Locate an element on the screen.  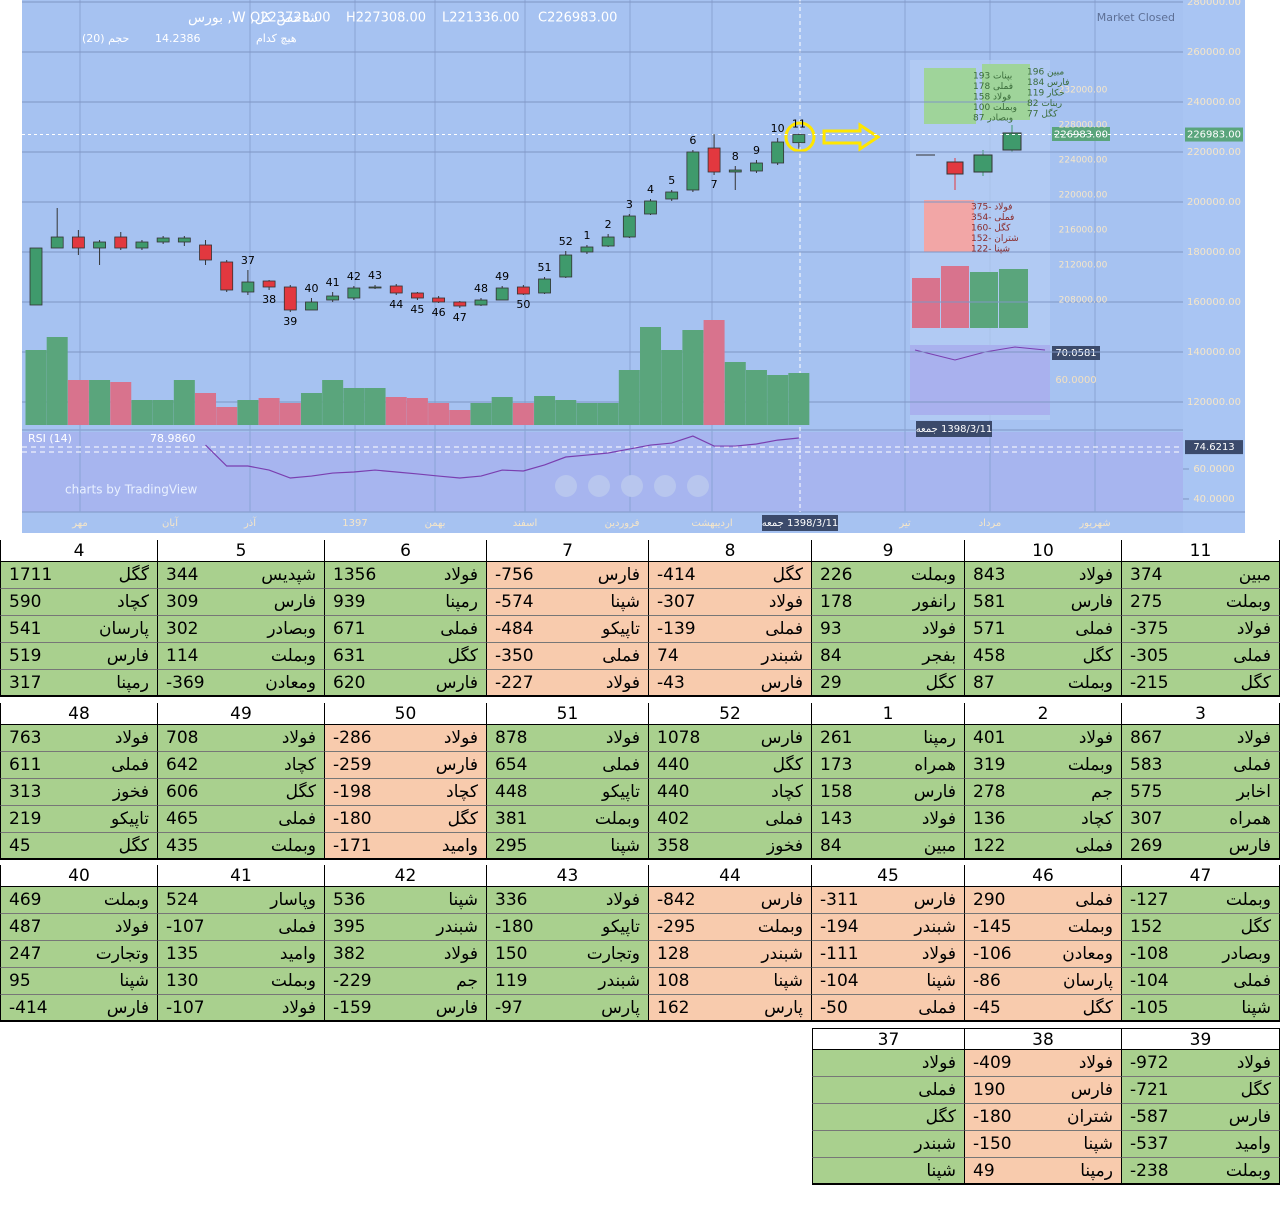
symbol-name: ومعادن is located at coordinates (290, 683).